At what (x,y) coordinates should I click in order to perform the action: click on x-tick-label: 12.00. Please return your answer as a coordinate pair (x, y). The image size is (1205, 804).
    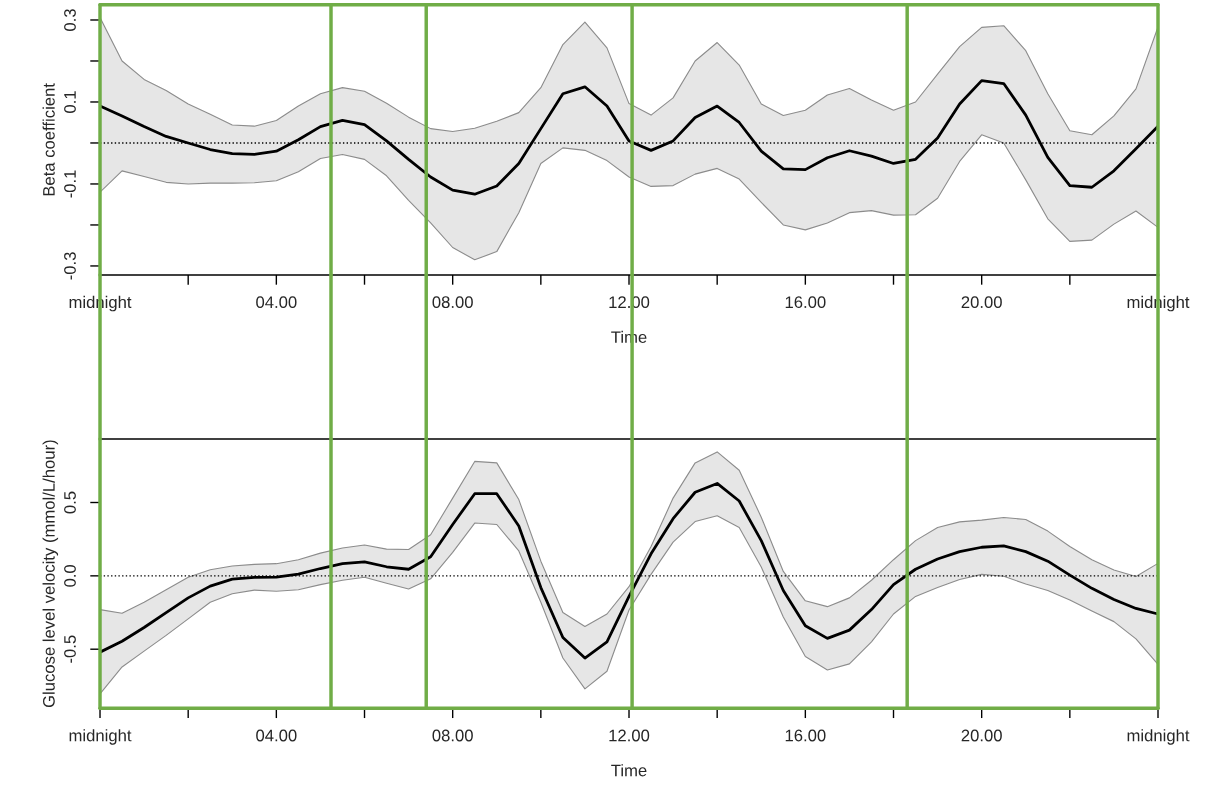
    Looking at the image, I should click on (629, 735).